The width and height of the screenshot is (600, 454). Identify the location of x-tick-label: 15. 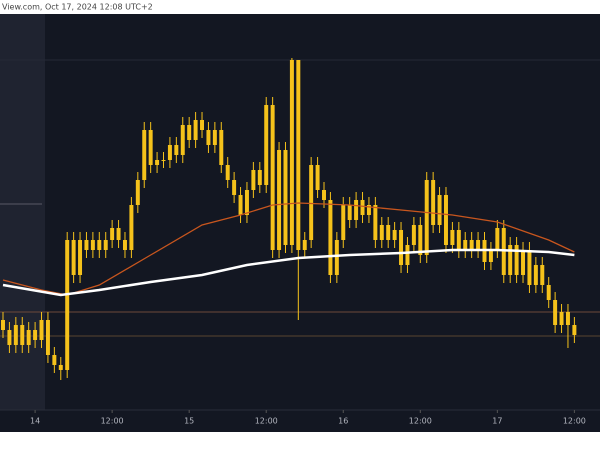
(189, 421).